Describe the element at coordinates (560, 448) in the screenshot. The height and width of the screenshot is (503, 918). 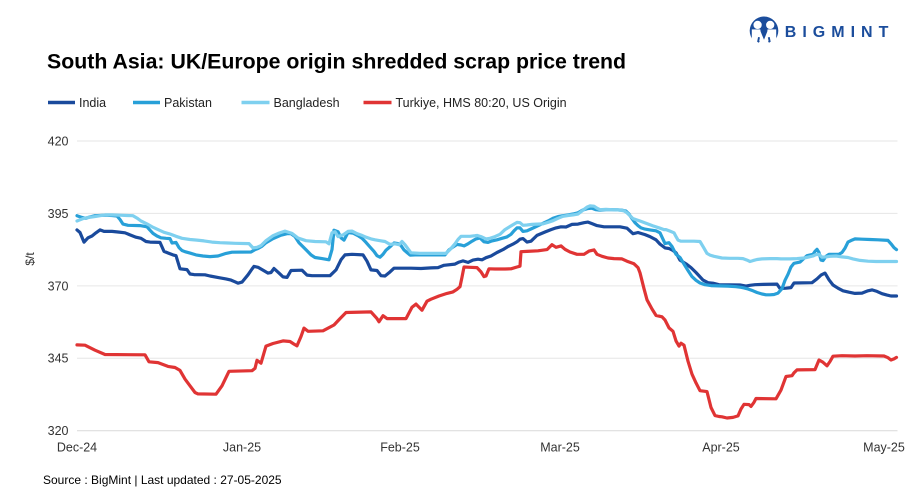
I see `svg-text: Mar-25` at that location.